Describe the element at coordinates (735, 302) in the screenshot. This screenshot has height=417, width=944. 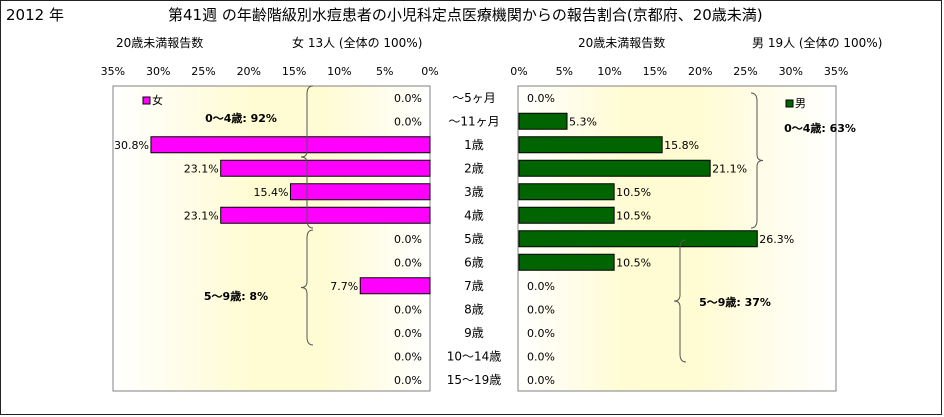
I see `male-annotation-5-9: 5～9歳: 37%` at that location.